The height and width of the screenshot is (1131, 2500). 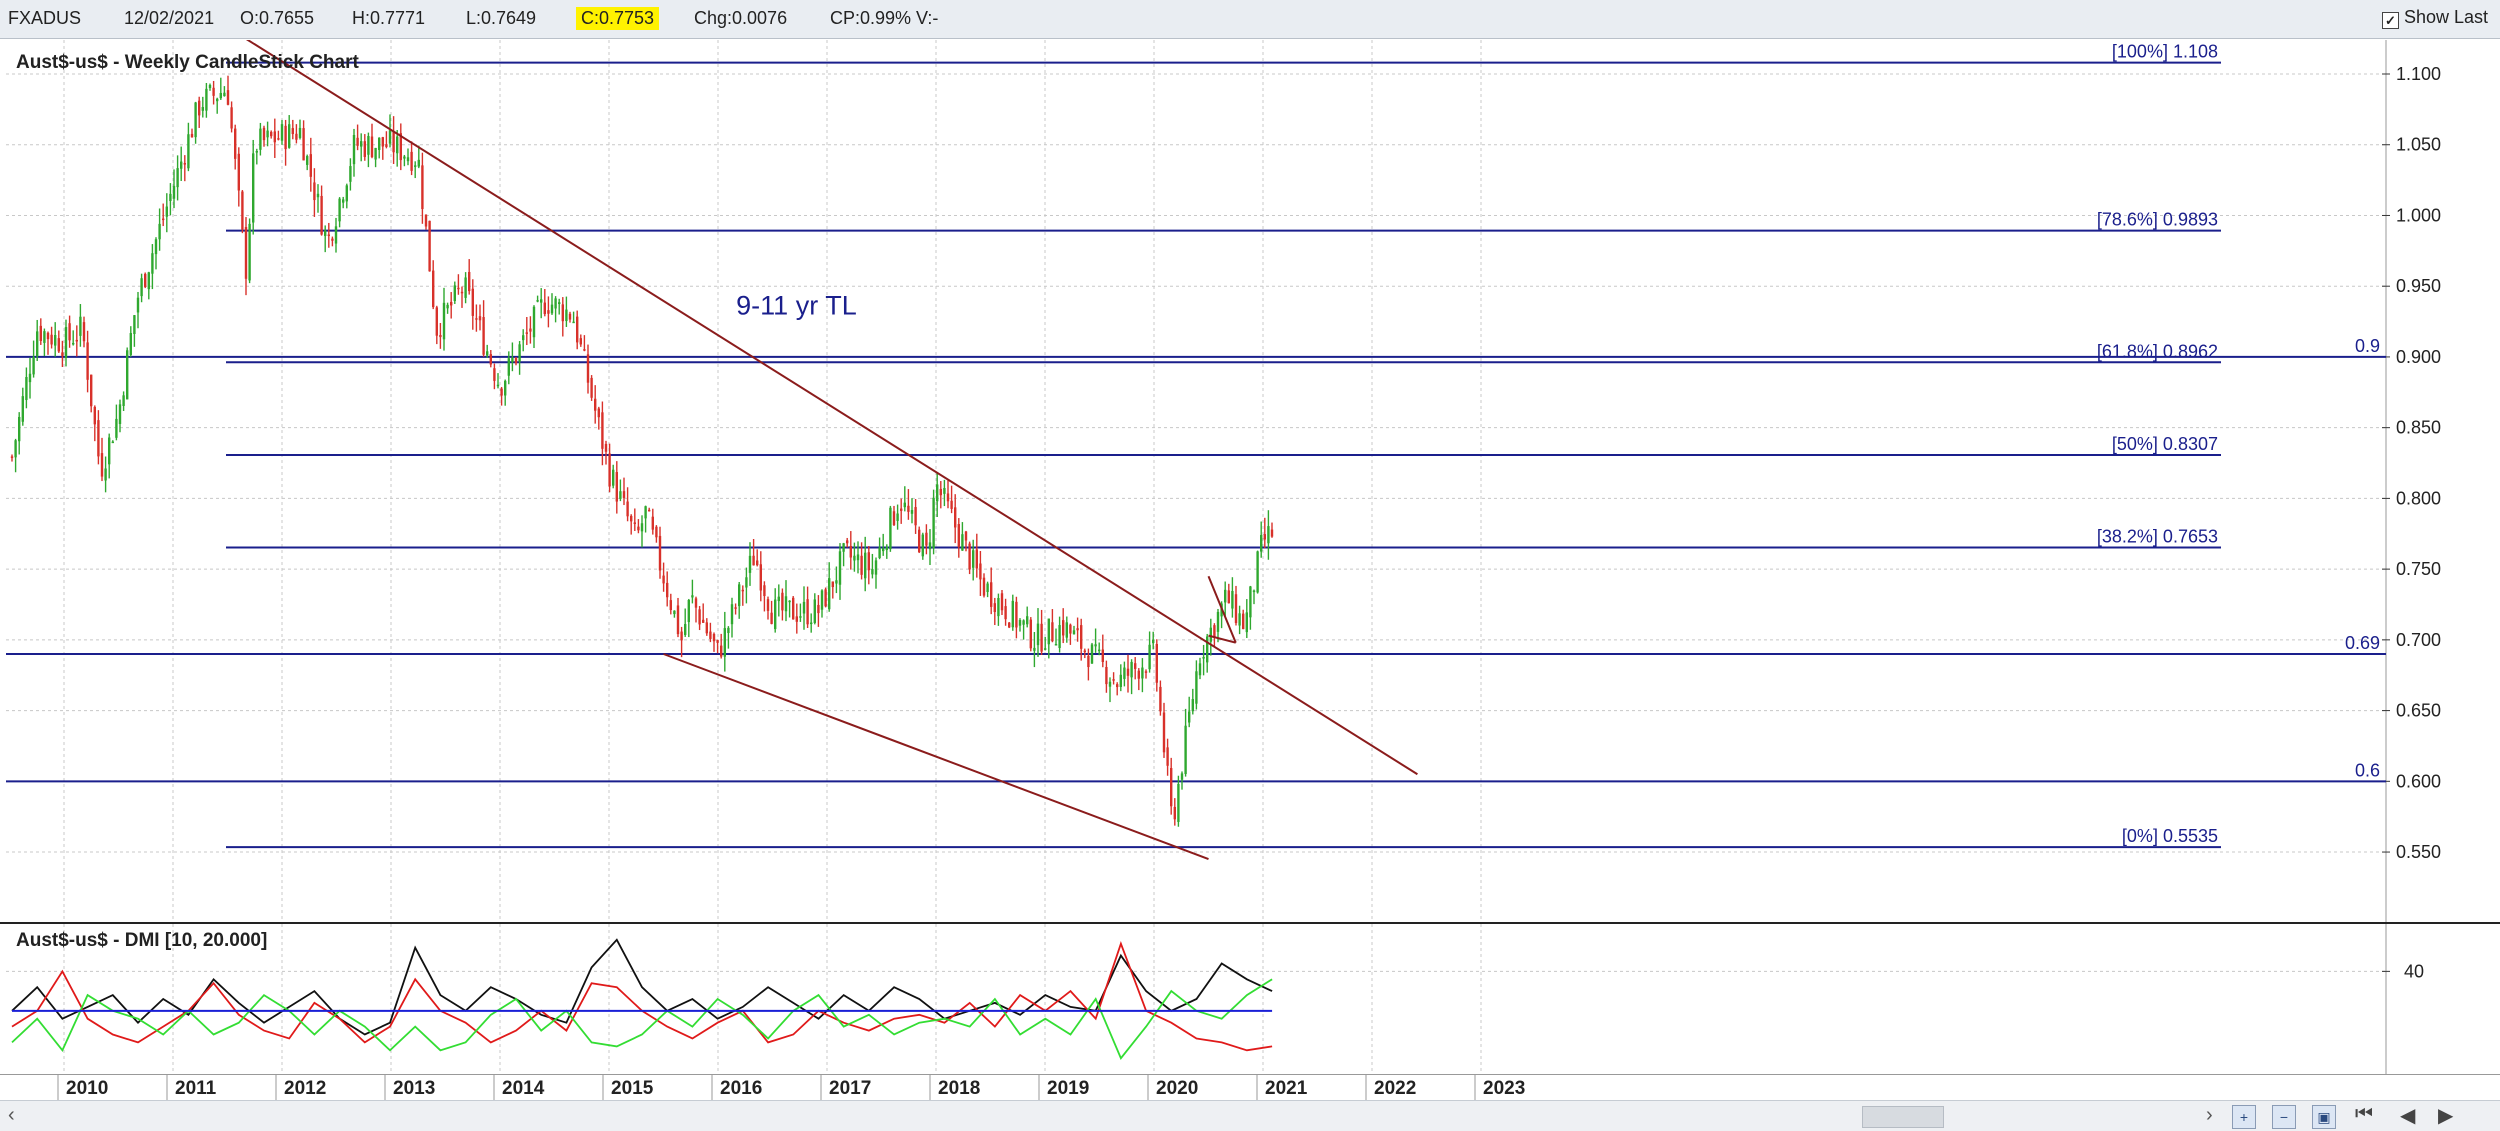 What do you see at coordinates (2408, 1116) in the screenshot?
I see `prev-page-icon: ◀` at bounding box center [2408, 1116].